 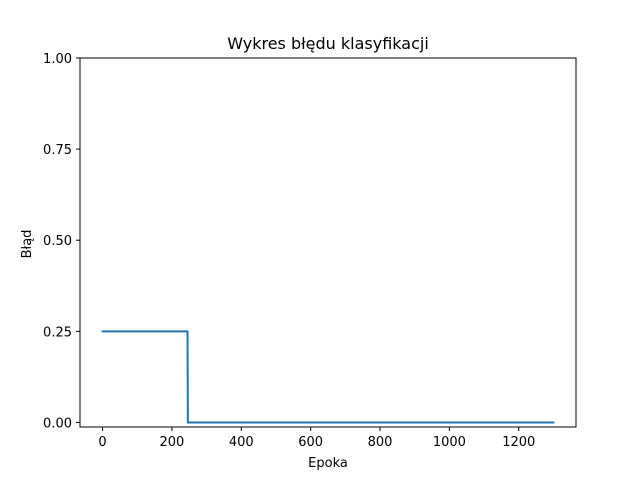 I want to click on x-tick-group: 0 200 400 600 800 1000 1200, so click(x=316, y=438).